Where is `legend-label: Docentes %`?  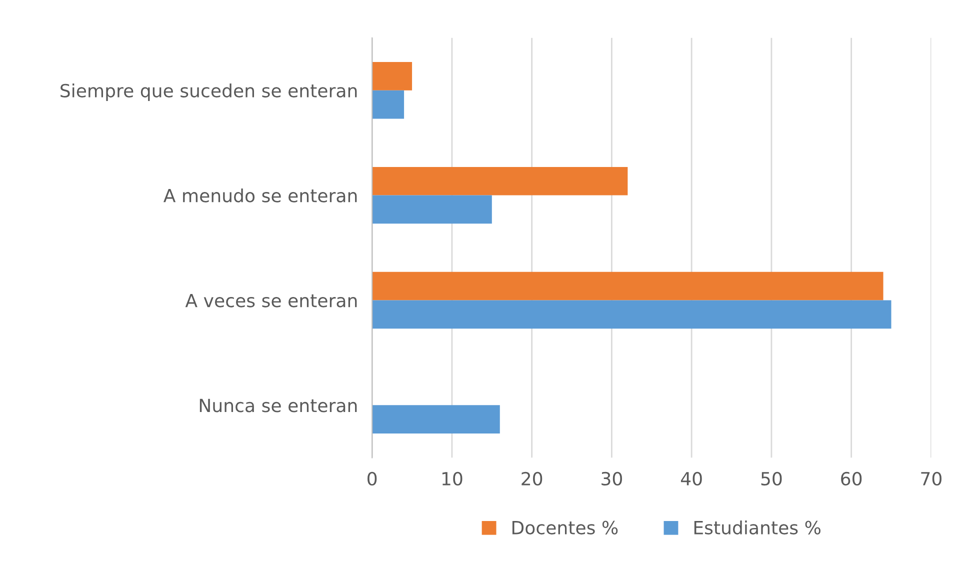
legend-label: Docentes % is located at coordinates (565, 527).